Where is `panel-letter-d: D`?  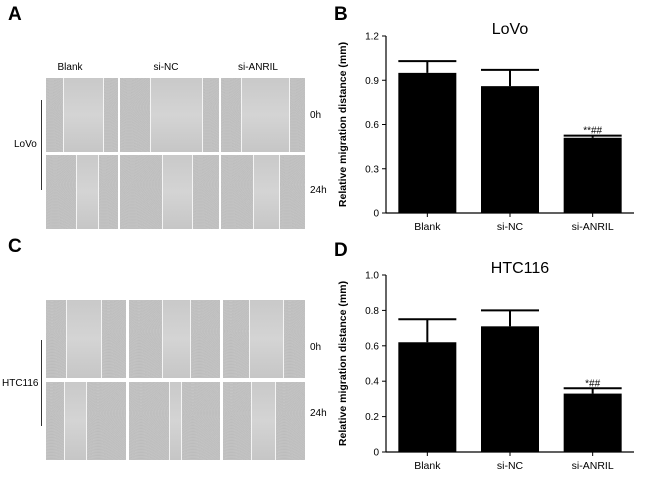
panel-letter-d: D is located at coordinates (341, 250).